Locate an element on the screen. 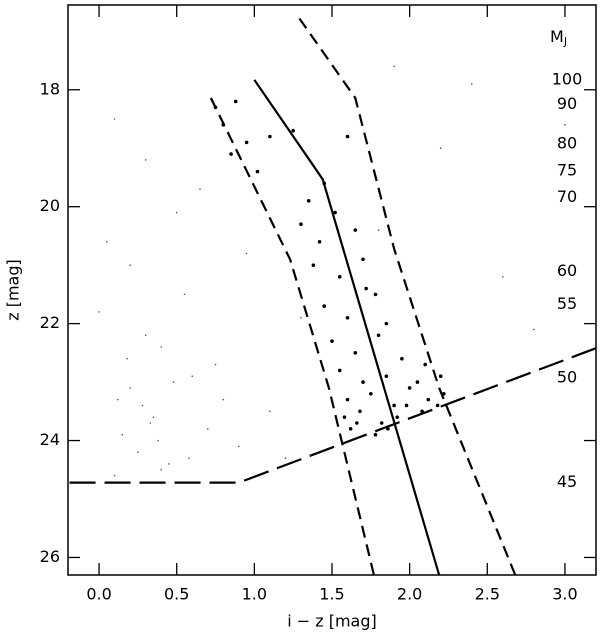 The height and width of the screenshot is (637, 600). mass-header: MJ is located at coordinates (558, 38).